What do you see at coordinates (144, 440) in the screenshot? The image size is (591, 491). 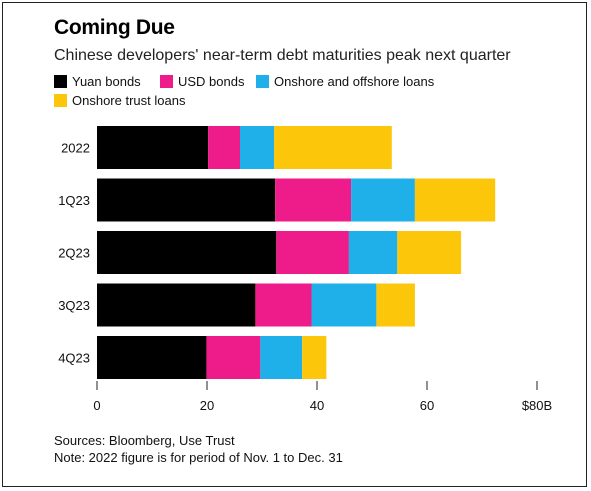 I see `sources-text: Sources: Bloomberg, Use Trust` at bounding box center [144, 440].